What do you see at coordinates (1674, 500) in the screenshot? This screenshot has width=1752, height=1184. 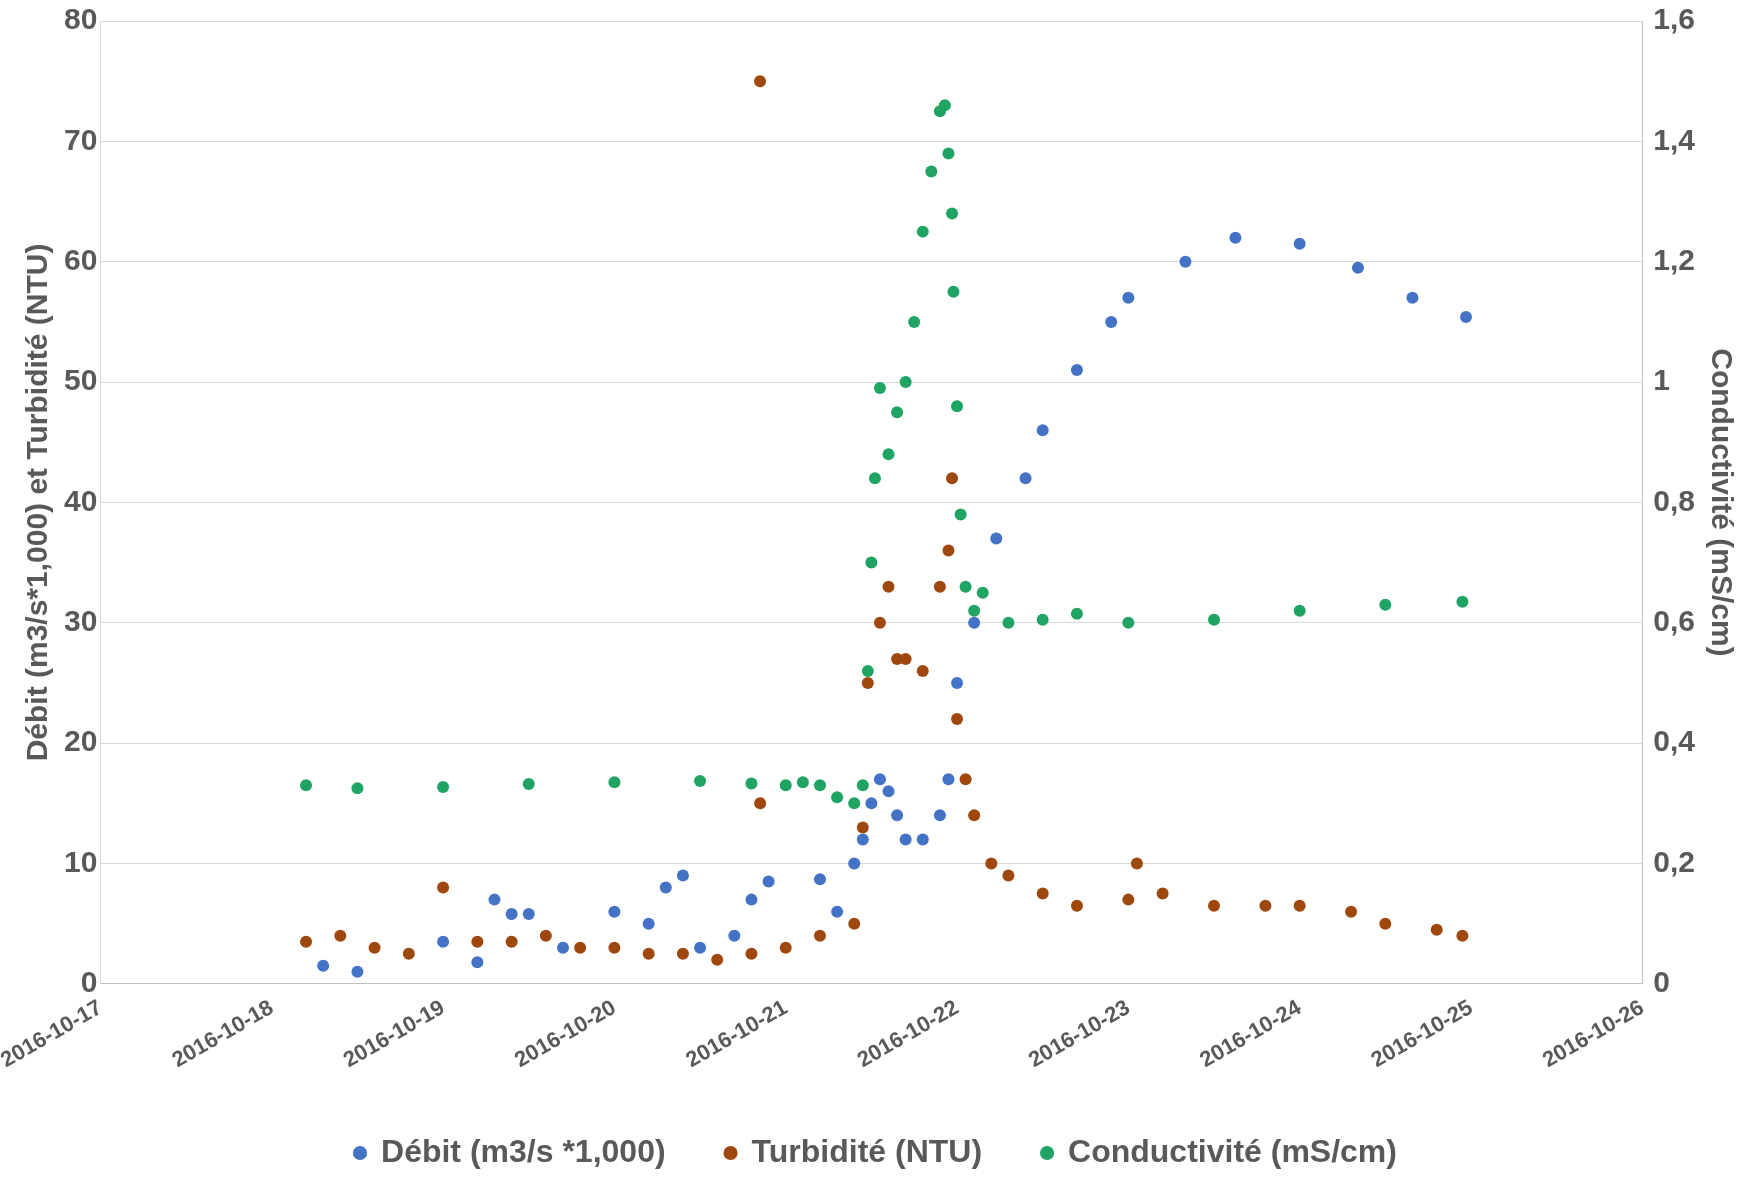 I see `y2-tick-label: 0,8` at bounding box center [1674, 500].